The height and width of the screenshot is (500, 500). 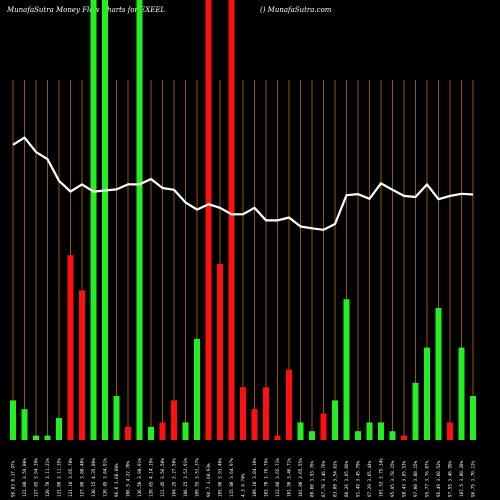 I want to click on x-tick-label: 97.29 3.65.44%, so click(x=370, y=478).